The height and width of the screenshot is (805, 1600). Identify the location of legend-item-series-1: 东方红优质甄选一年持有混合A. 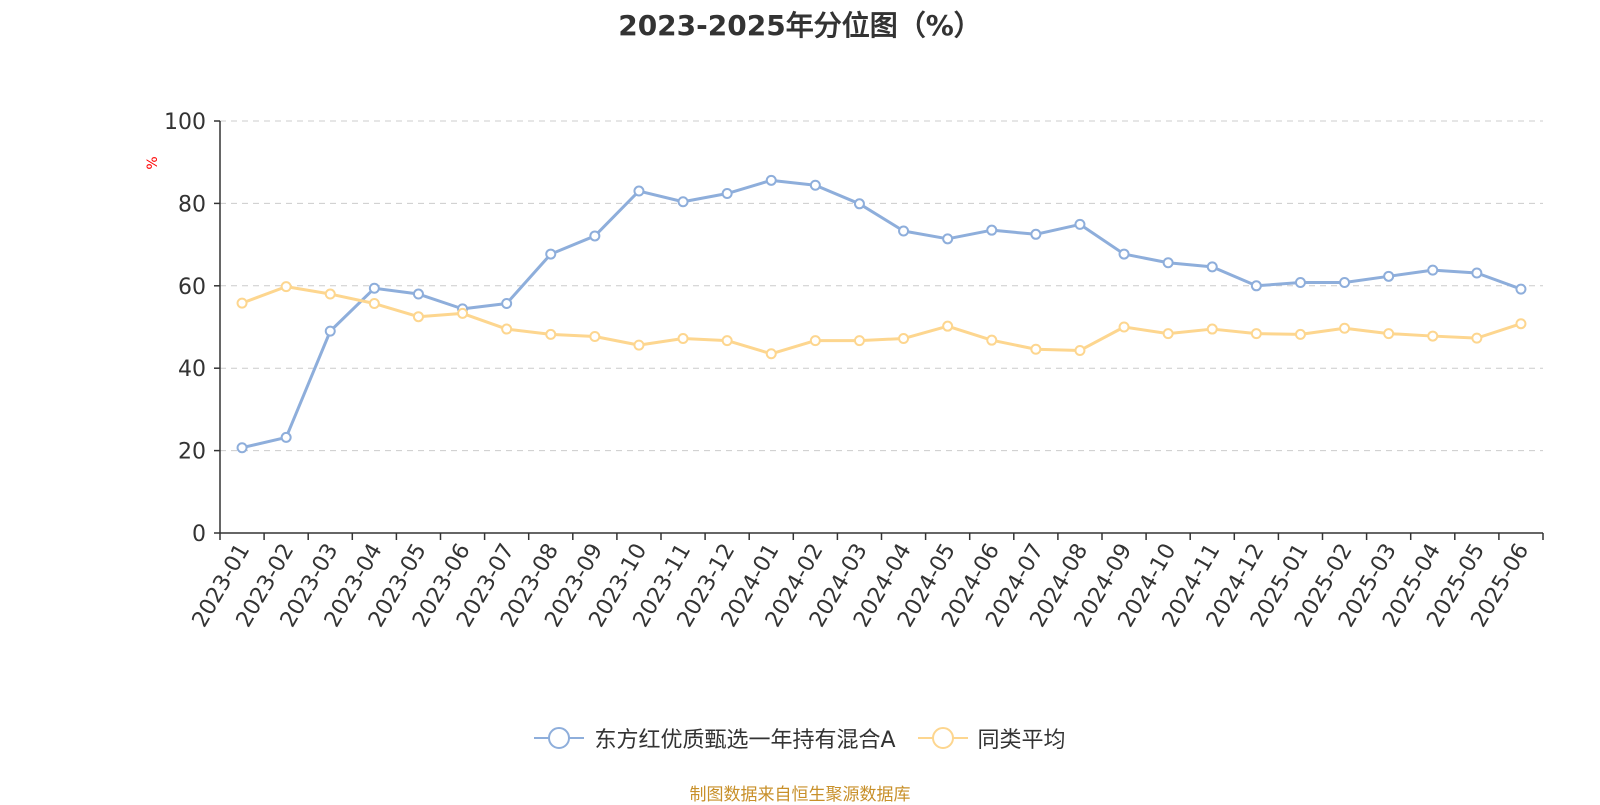
(715, 738).